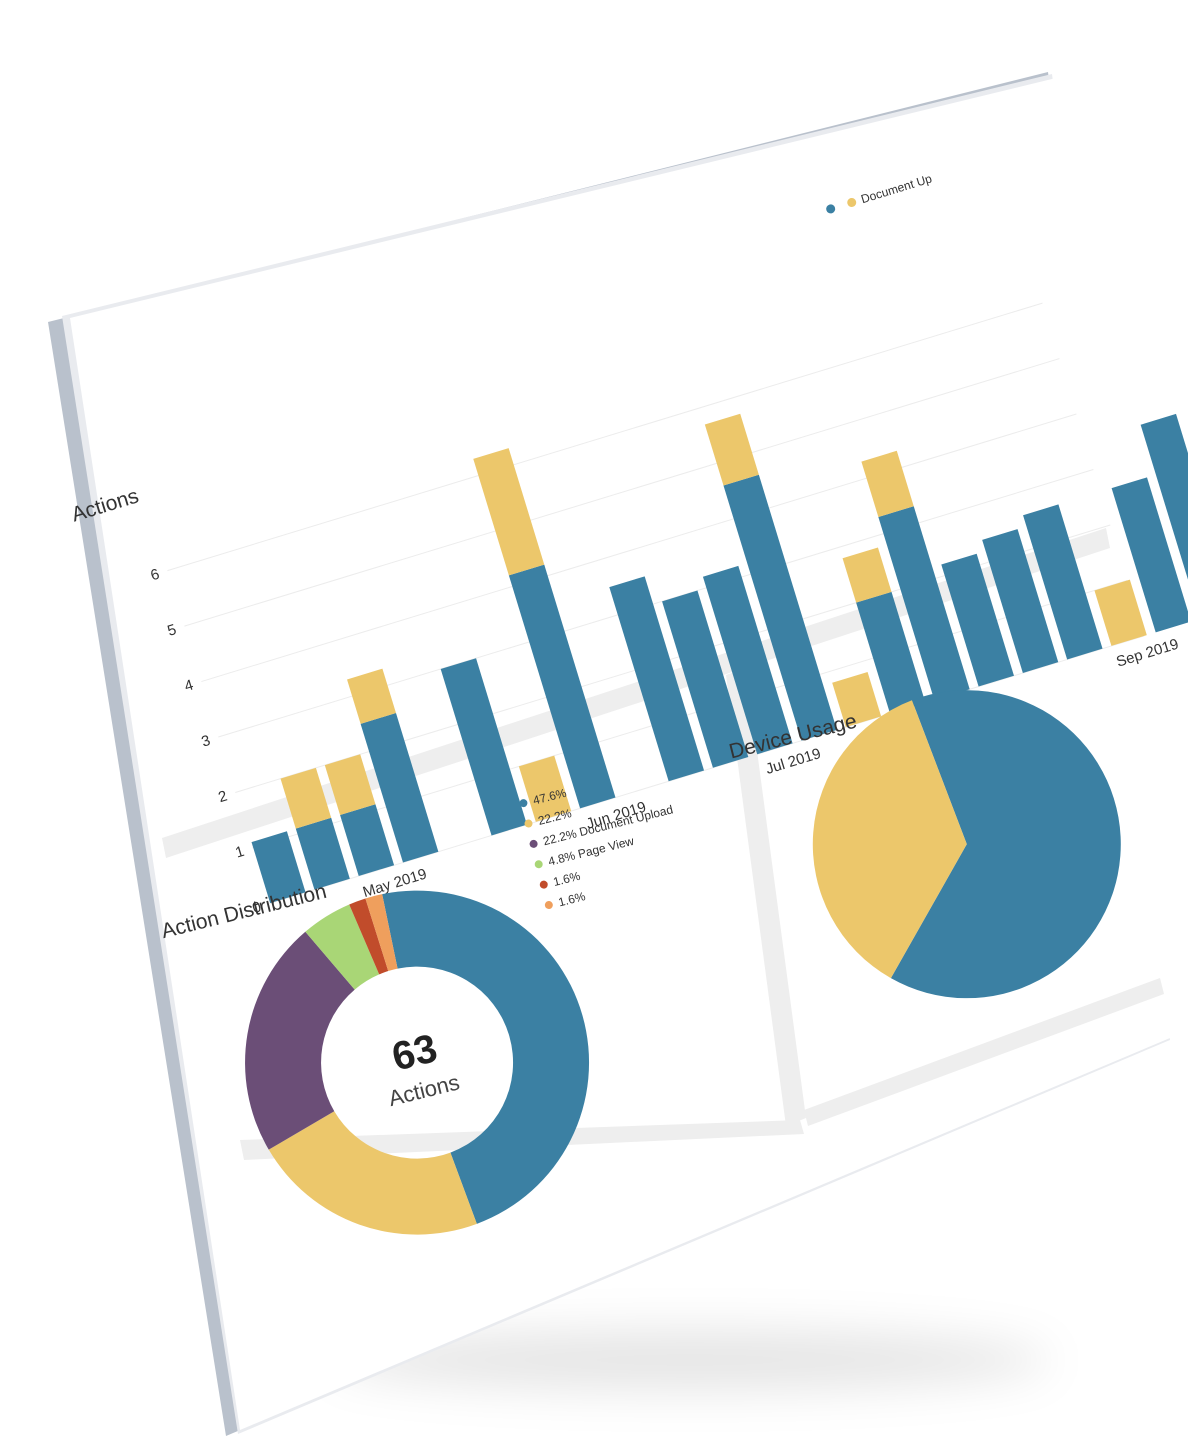  Describe the element at coordinates (984, 1052) in the screenshot. I see `panel-gap-bottom-right` at that location.